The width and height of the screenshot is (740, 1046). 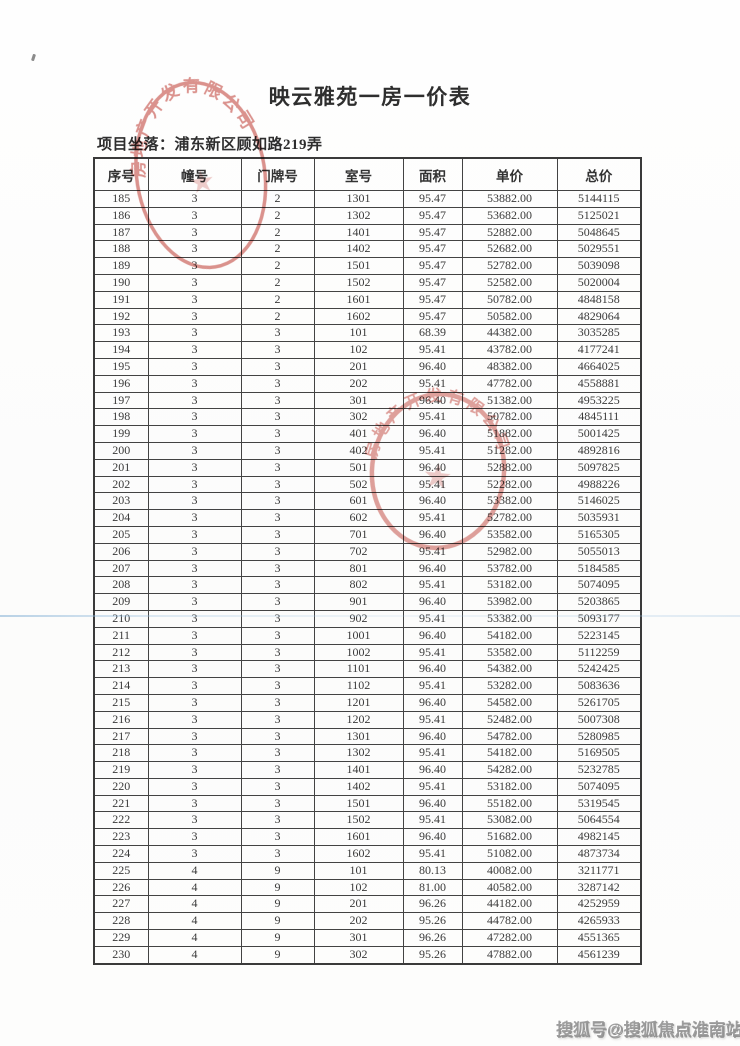 I want to click on table-row: 217 3 3 1301 96.40 54782.00 5280985, so click(x=367, y=736).